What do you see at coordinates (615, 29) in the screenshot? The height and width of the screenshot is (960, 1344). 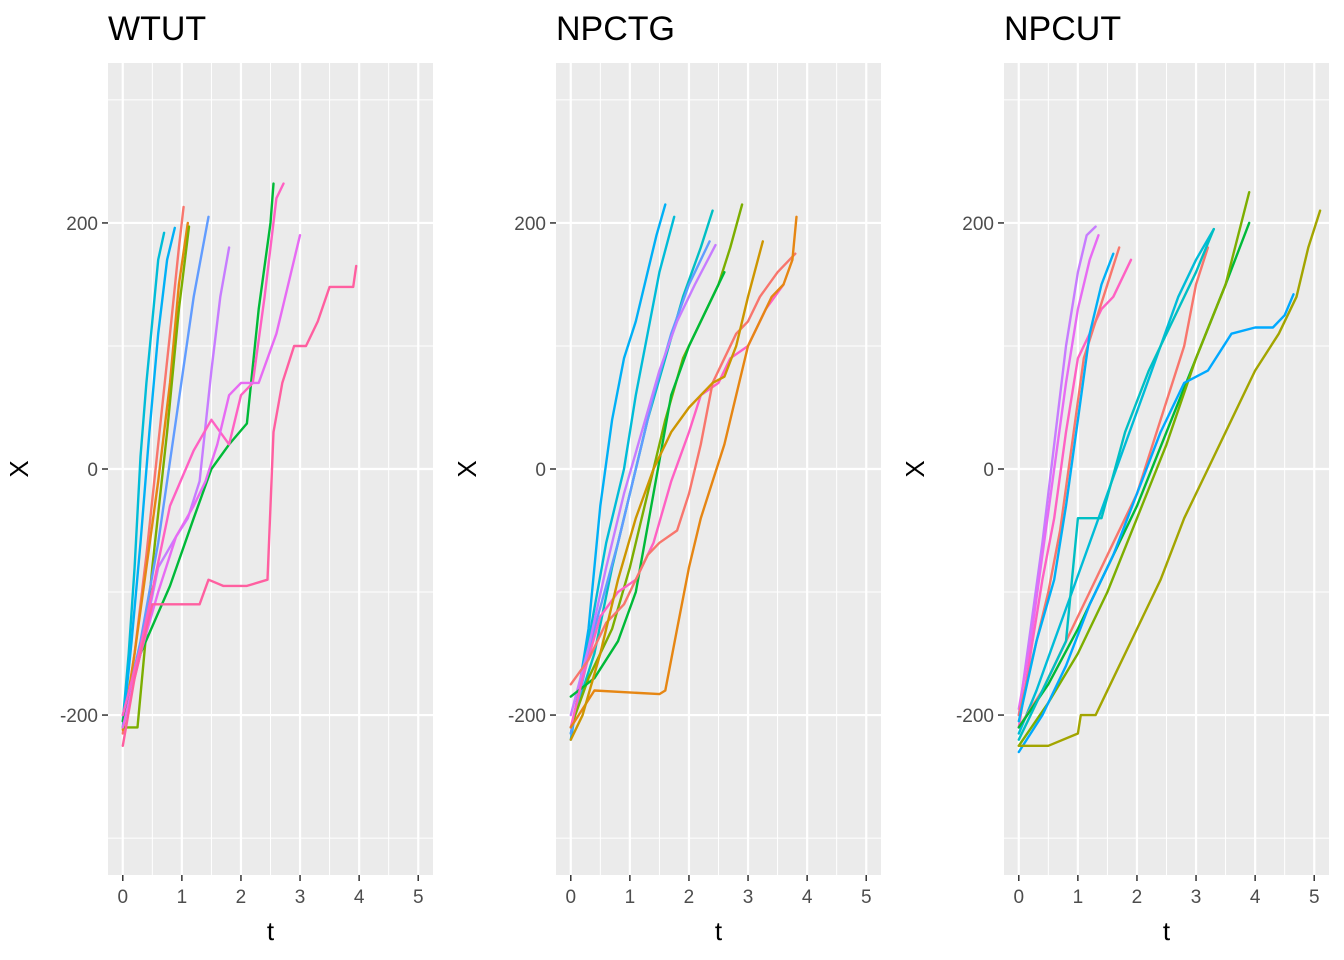 I see `panel-title: NPCTG` at bounding box center [615, 29].